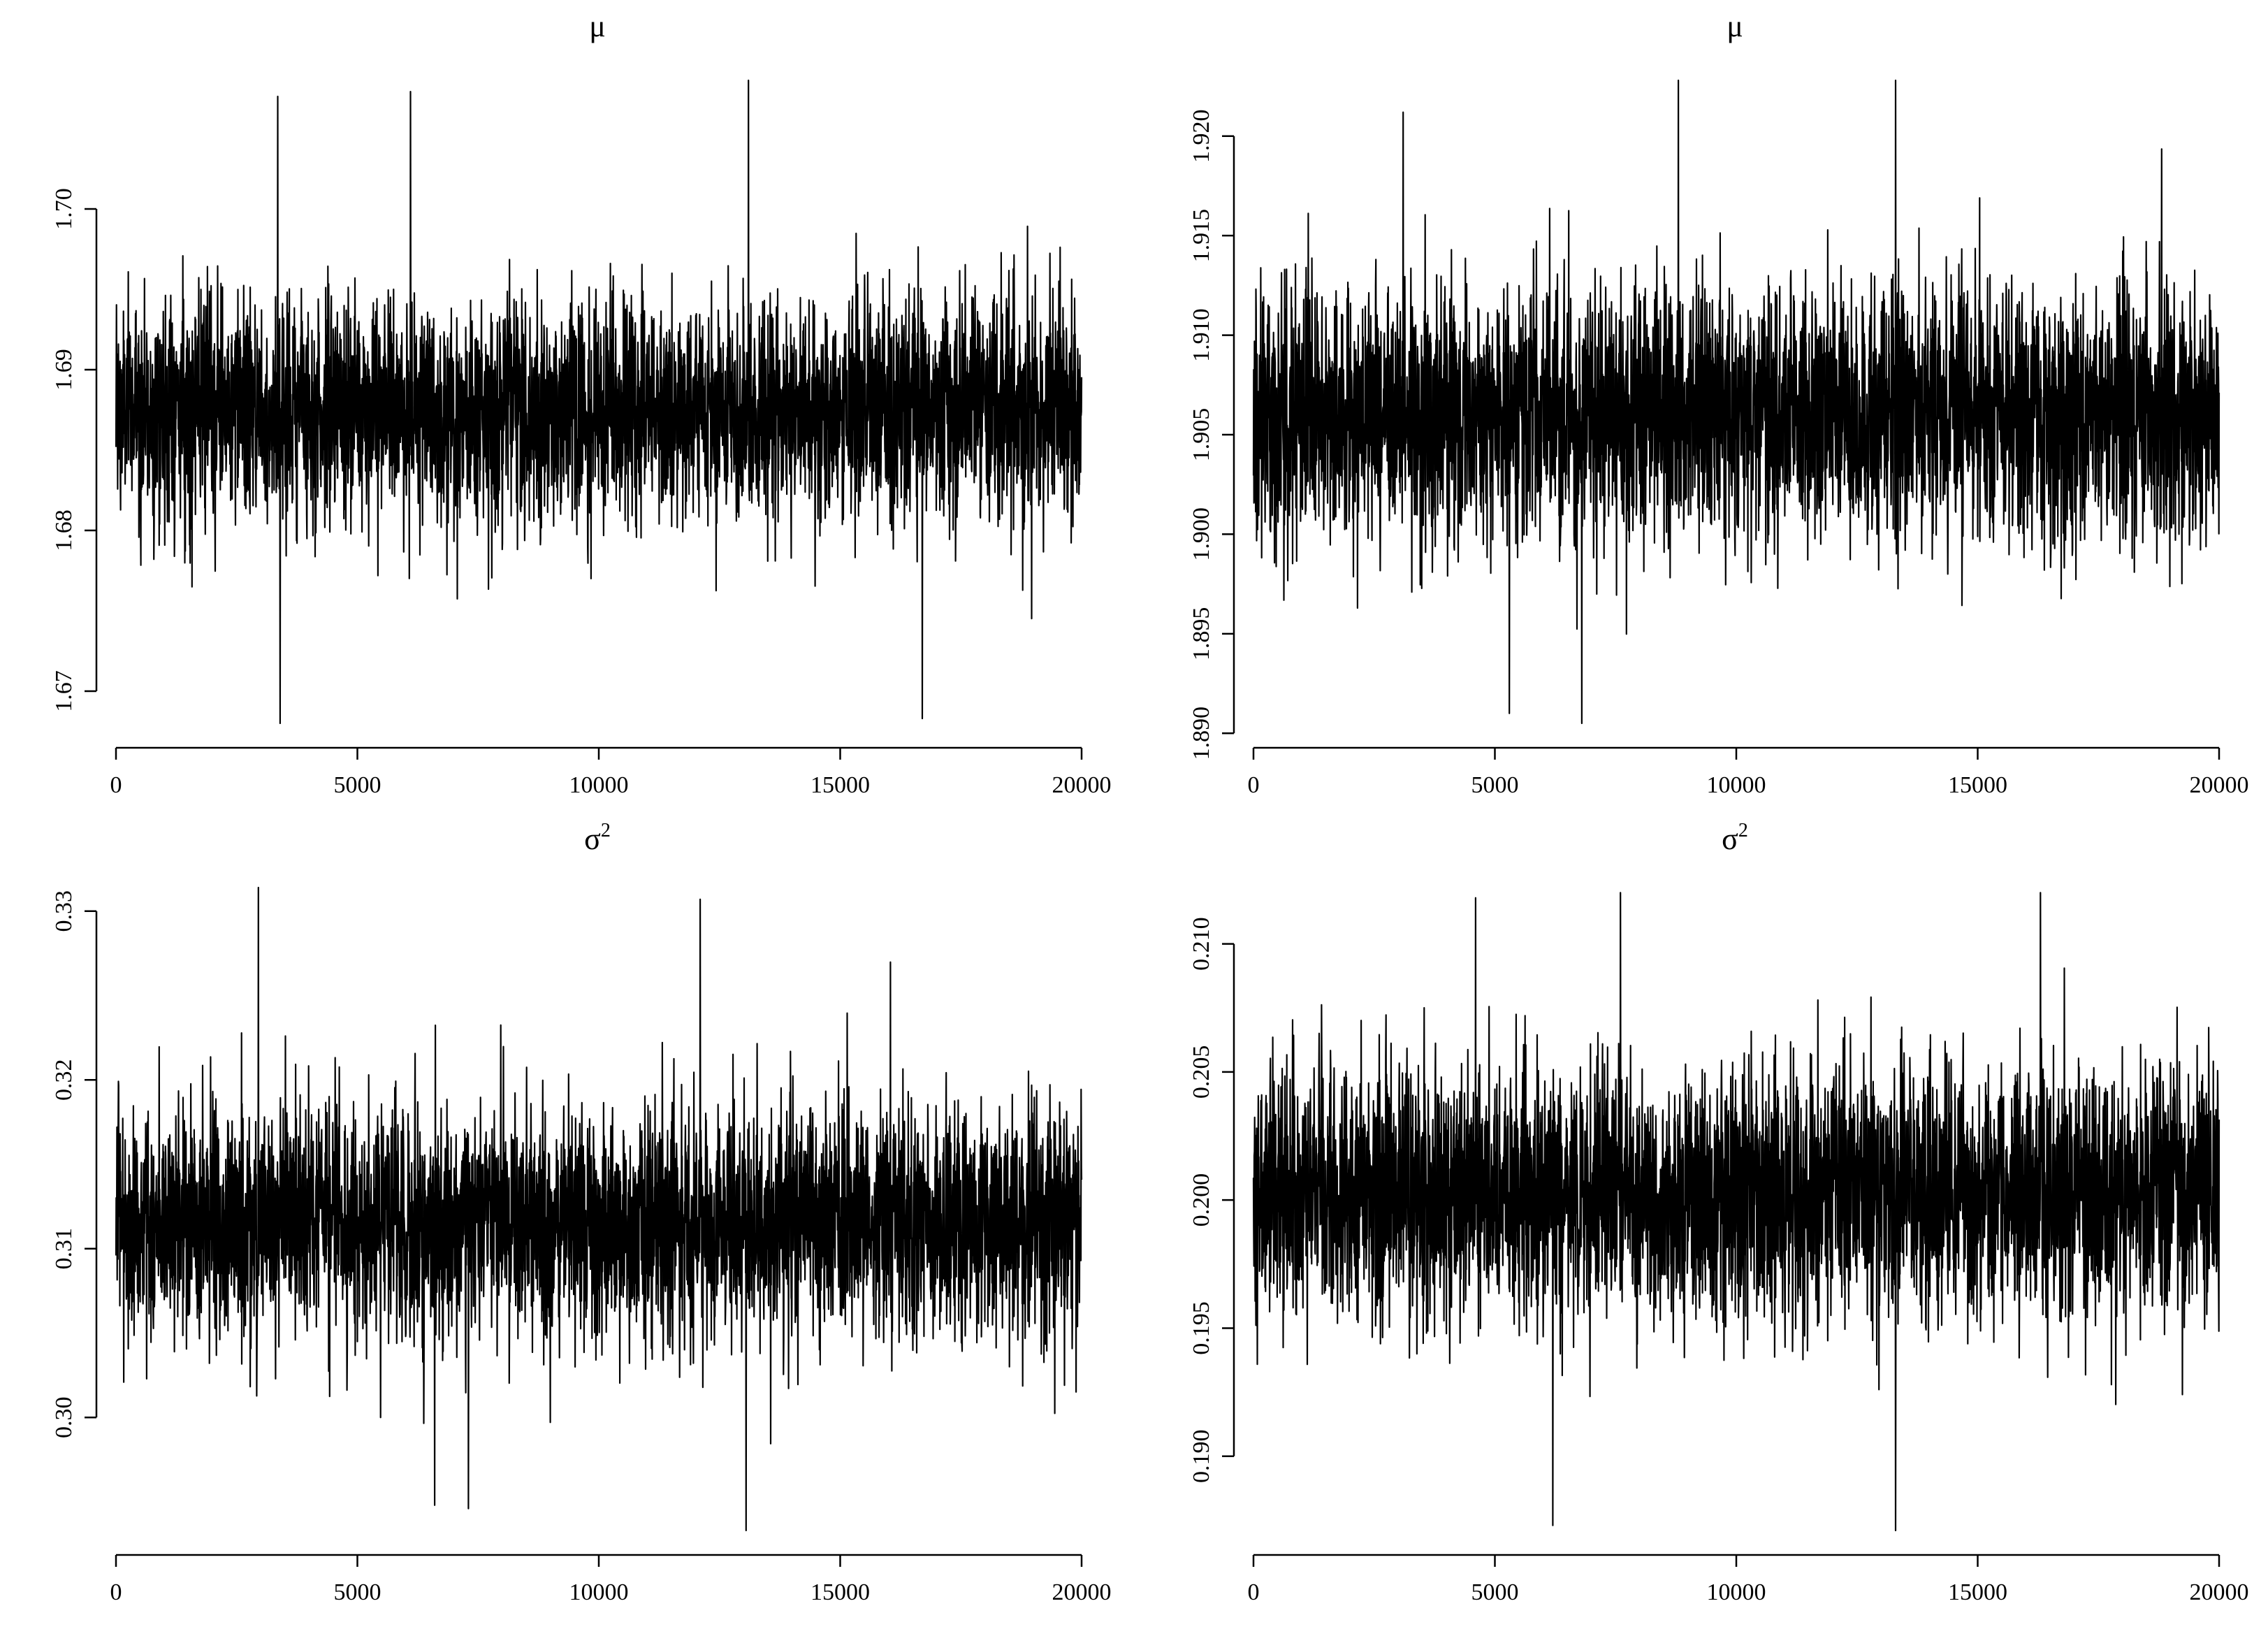 The image size is (2268, 1643). I want to click on y-tick-label: 0.205, so click(1201, 1072).